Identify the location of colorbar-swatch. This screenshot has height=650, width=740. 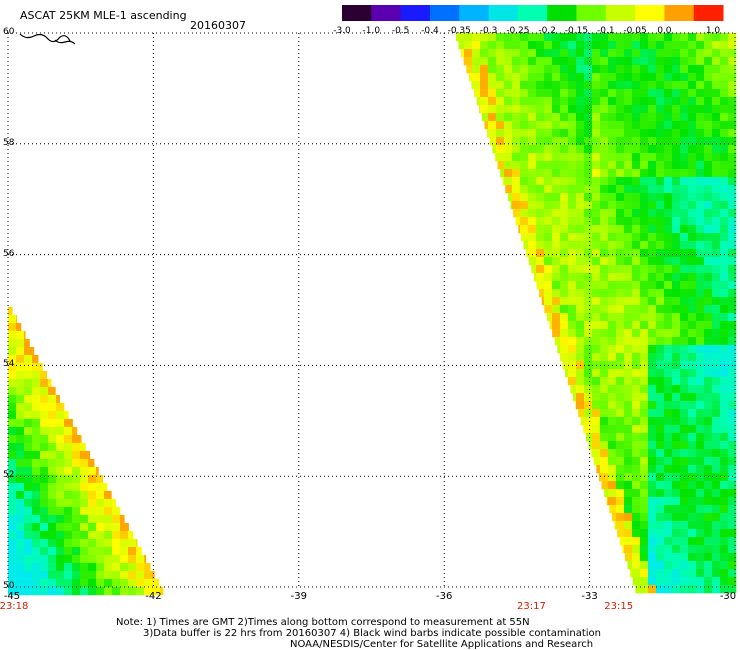
(444, 13).